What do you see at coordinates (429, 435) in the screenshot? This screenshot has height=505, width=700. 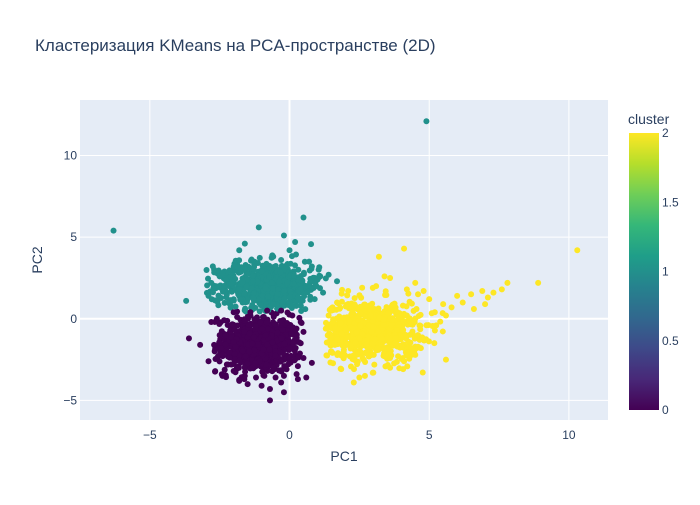 I see `x-tick-label: 5` at bounding box center [429, 435].